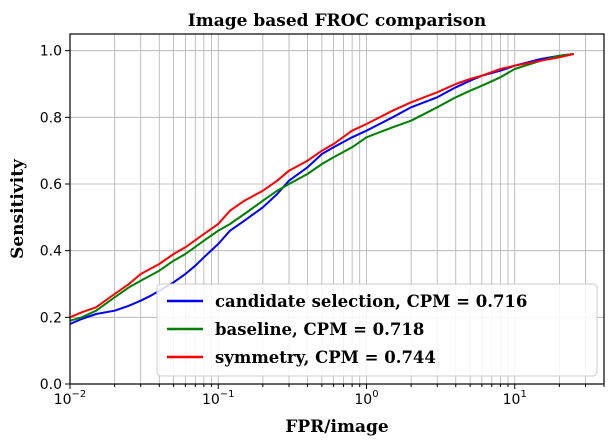 The height and width of the screenshot is (444, 616). I want to click on legend-label-2: baseline, CPM = 0.718, so click(319, 329).